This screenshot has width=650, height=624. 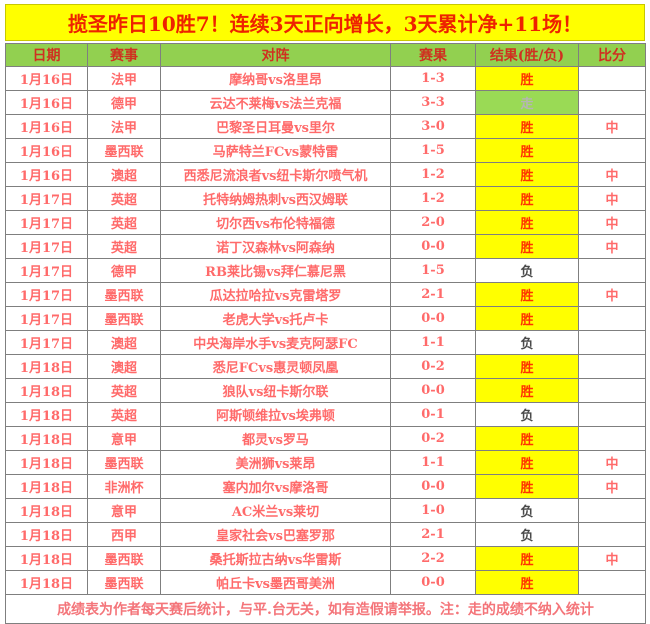 What do you see at coordinates (275, 55) in the screenshot?
I see `column-header-match: 对阵` at bounding box center [275, 55].